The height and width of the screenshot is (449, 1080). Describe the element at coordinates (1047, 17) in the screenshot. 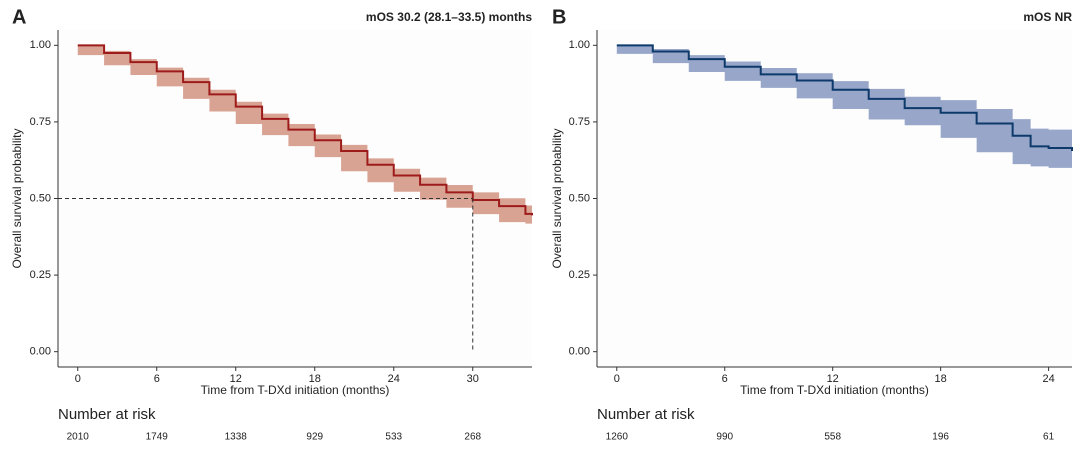

I see `panel-title: mOS NR` at that location.